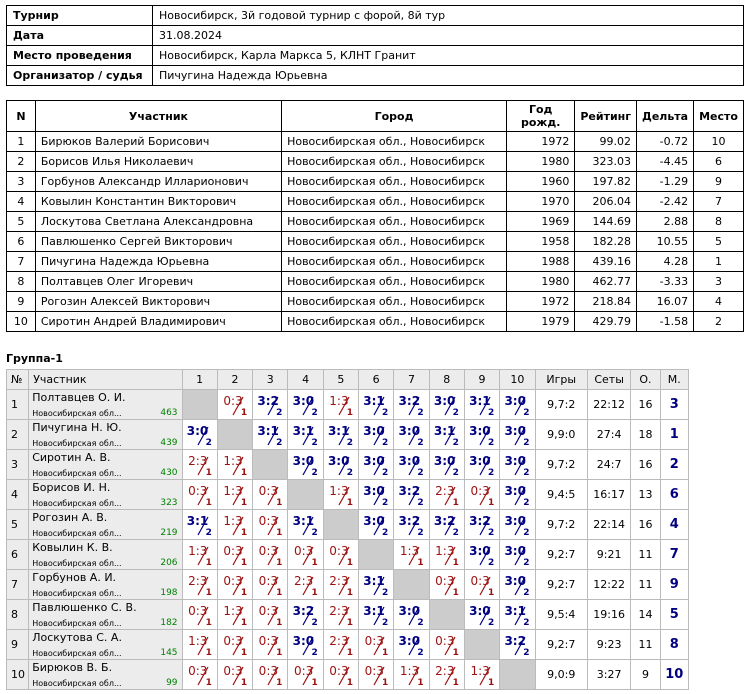 The image size is (750, 694). What do you see at coordinates (17, 584) in the screenshot?
I see `cross-row-num: 7` at bounding box center [17, 584].